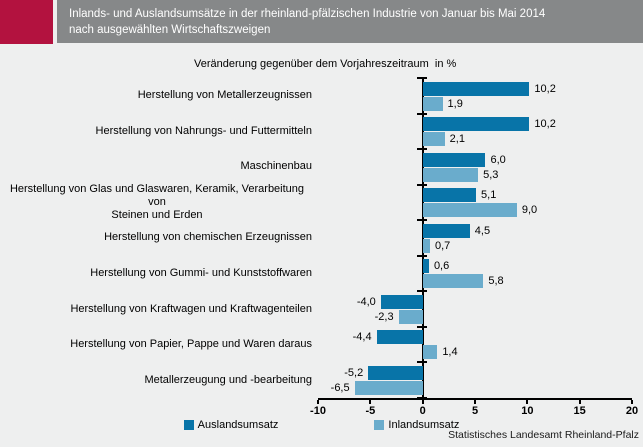  What do you see at coordinates (366, 301) in the screenshot?
I see `bar-value-label: -4,0` at bounding box center [366, 301].